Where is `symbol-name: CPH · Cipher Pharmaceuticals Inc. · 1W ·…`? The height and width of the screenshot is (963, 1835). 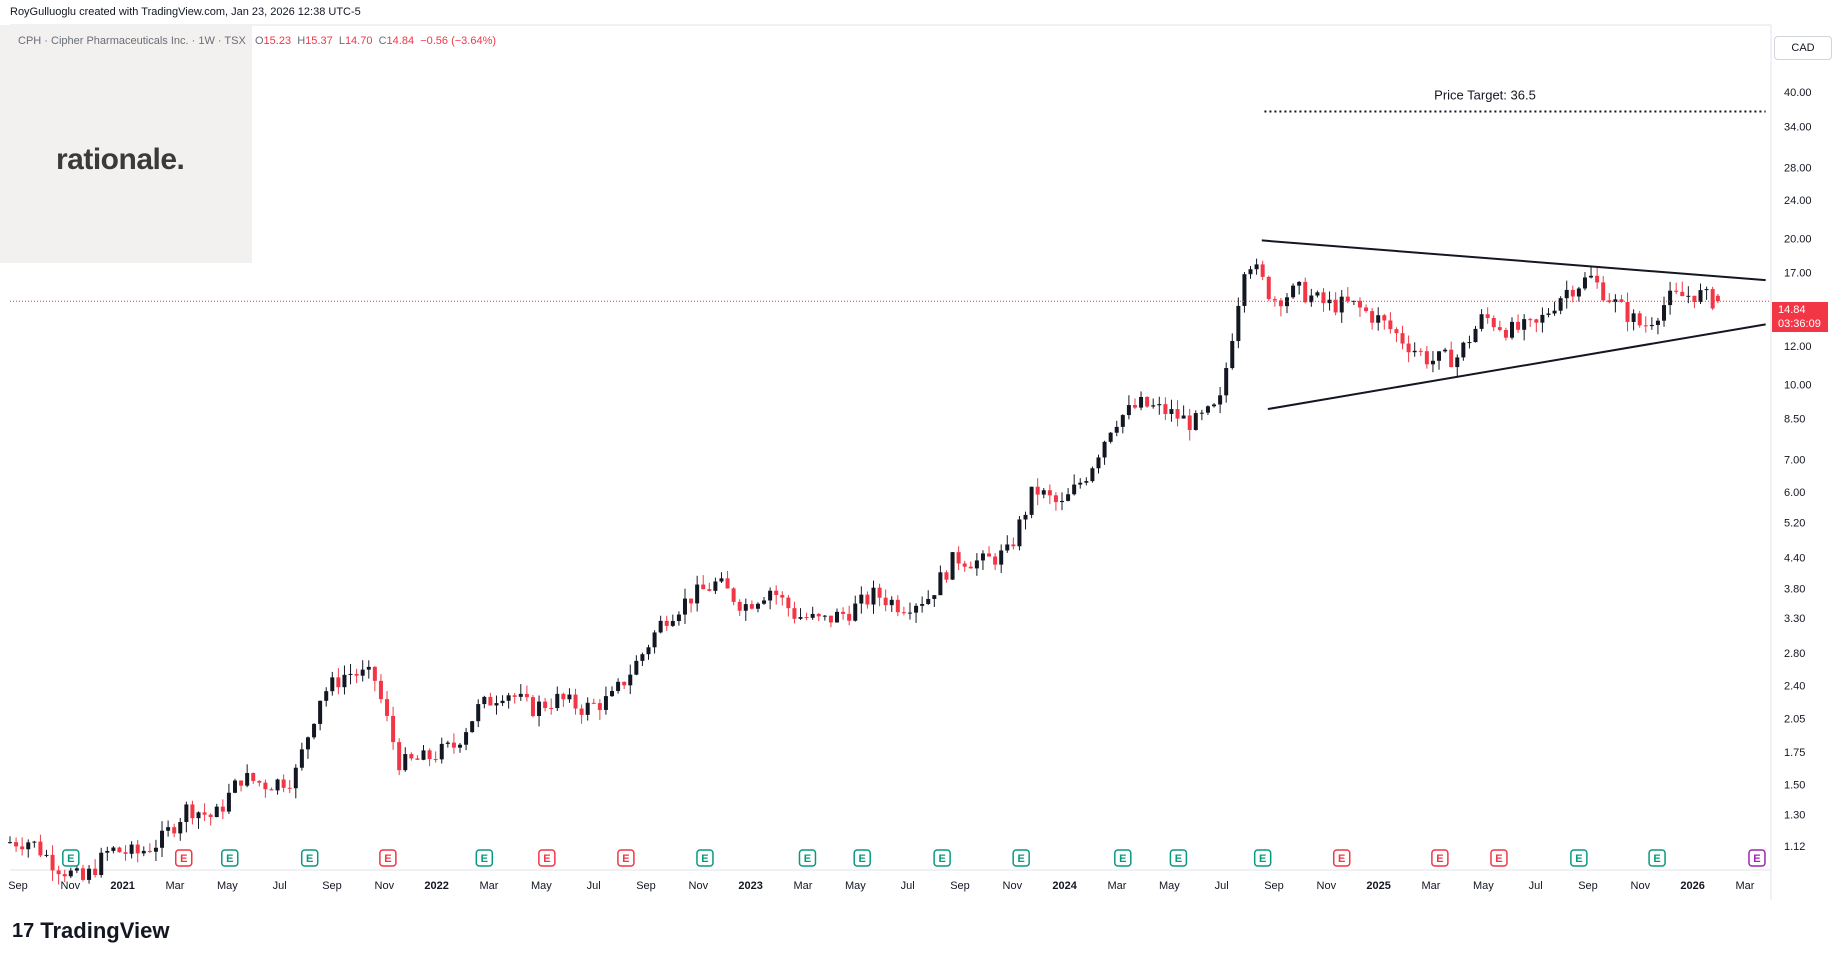
symbol-name: CPH · Cipher Pharmaceuticals Inc. · 1W ·… is located at coordinates (132, 41).